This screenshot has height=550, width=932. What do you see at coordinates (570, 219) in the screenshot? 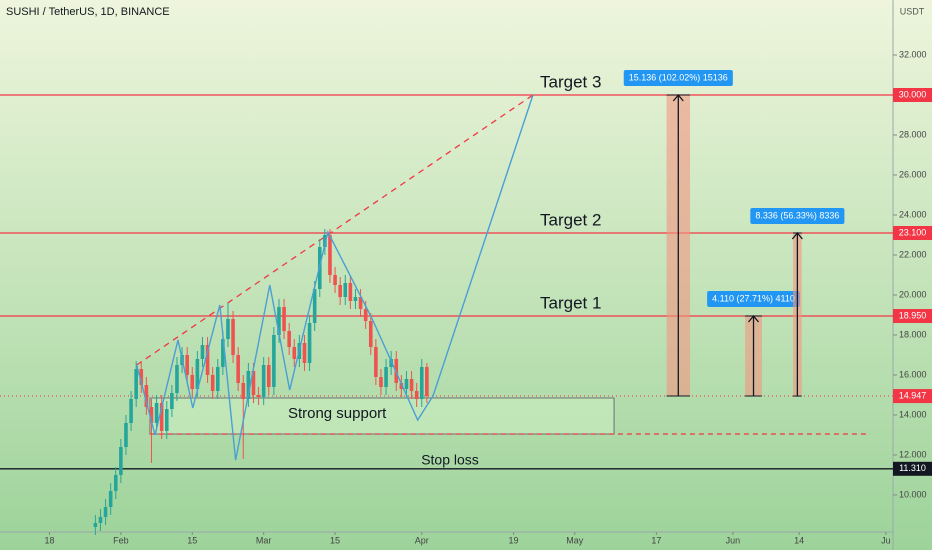
I see `level-name: Target 2` at bounding box center [570, 219].